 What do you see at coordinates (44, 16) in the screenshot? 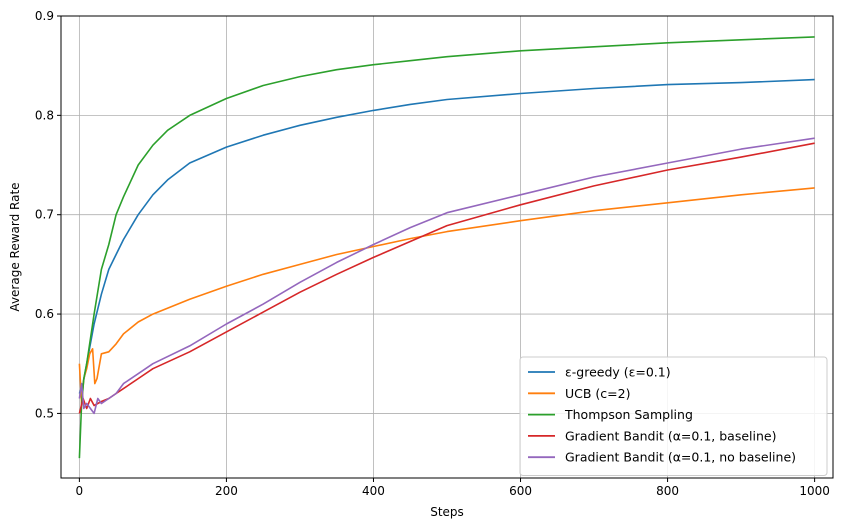
I see `y-tick-label: 0.9` at bounding box center [44, 16].